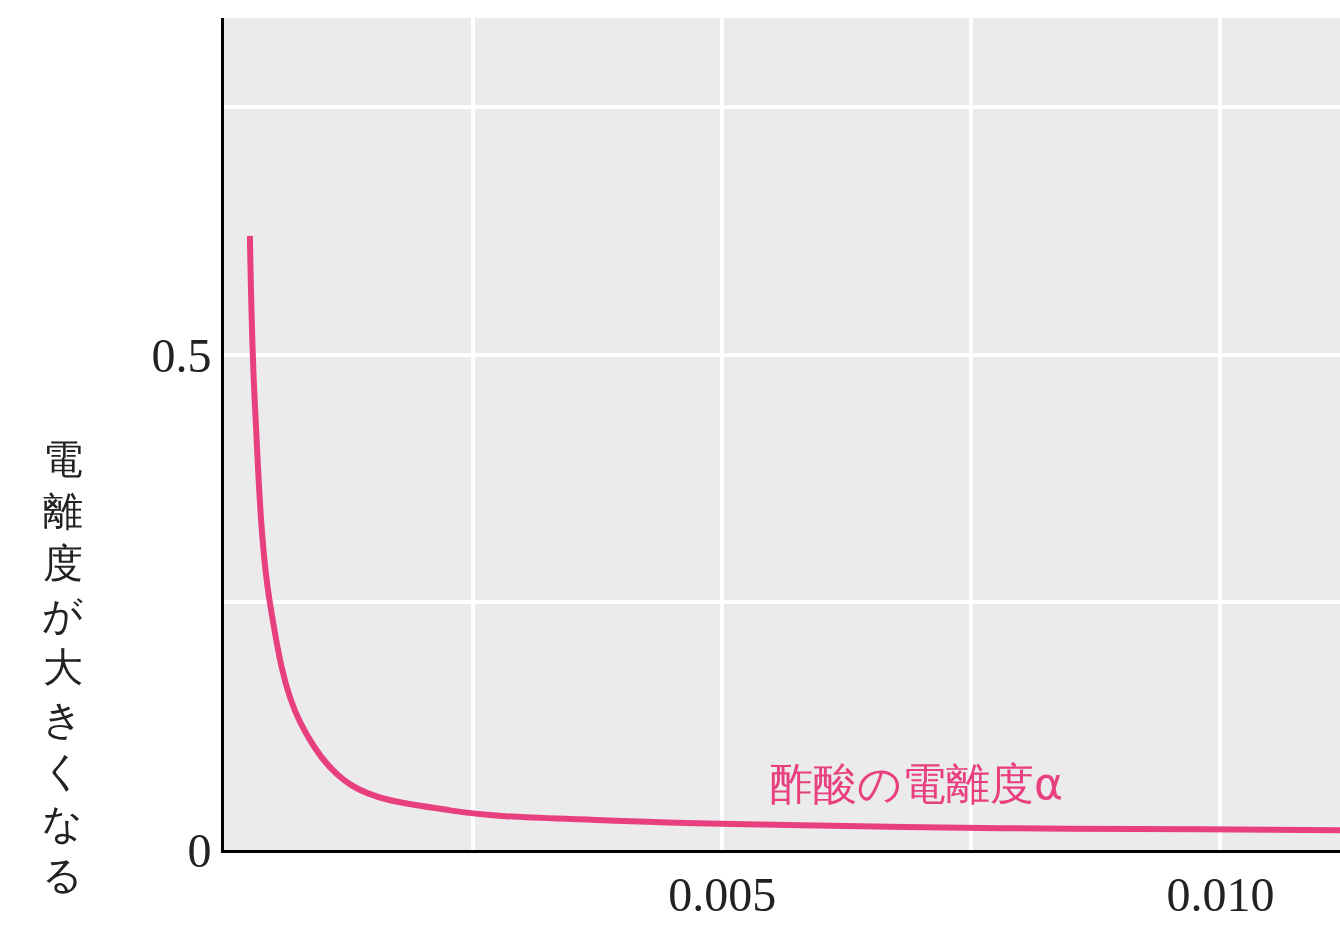 The height and width of the screenshot is (944, 1340). What do you see at coordinates (1220, 894) in the screenshot?
I see `x-tick-label: 0.010` at bounding box center [1220, 894].